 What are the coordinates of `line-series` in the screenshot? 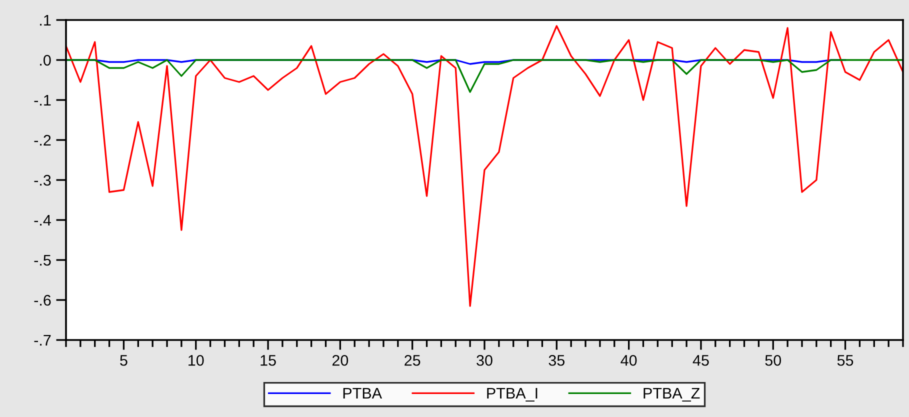 It's located at (484, 76).